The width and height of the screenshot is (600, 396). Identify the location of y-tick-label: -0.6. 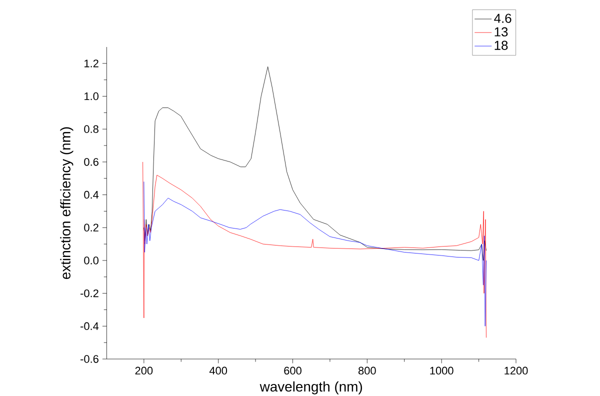
(89, 359).